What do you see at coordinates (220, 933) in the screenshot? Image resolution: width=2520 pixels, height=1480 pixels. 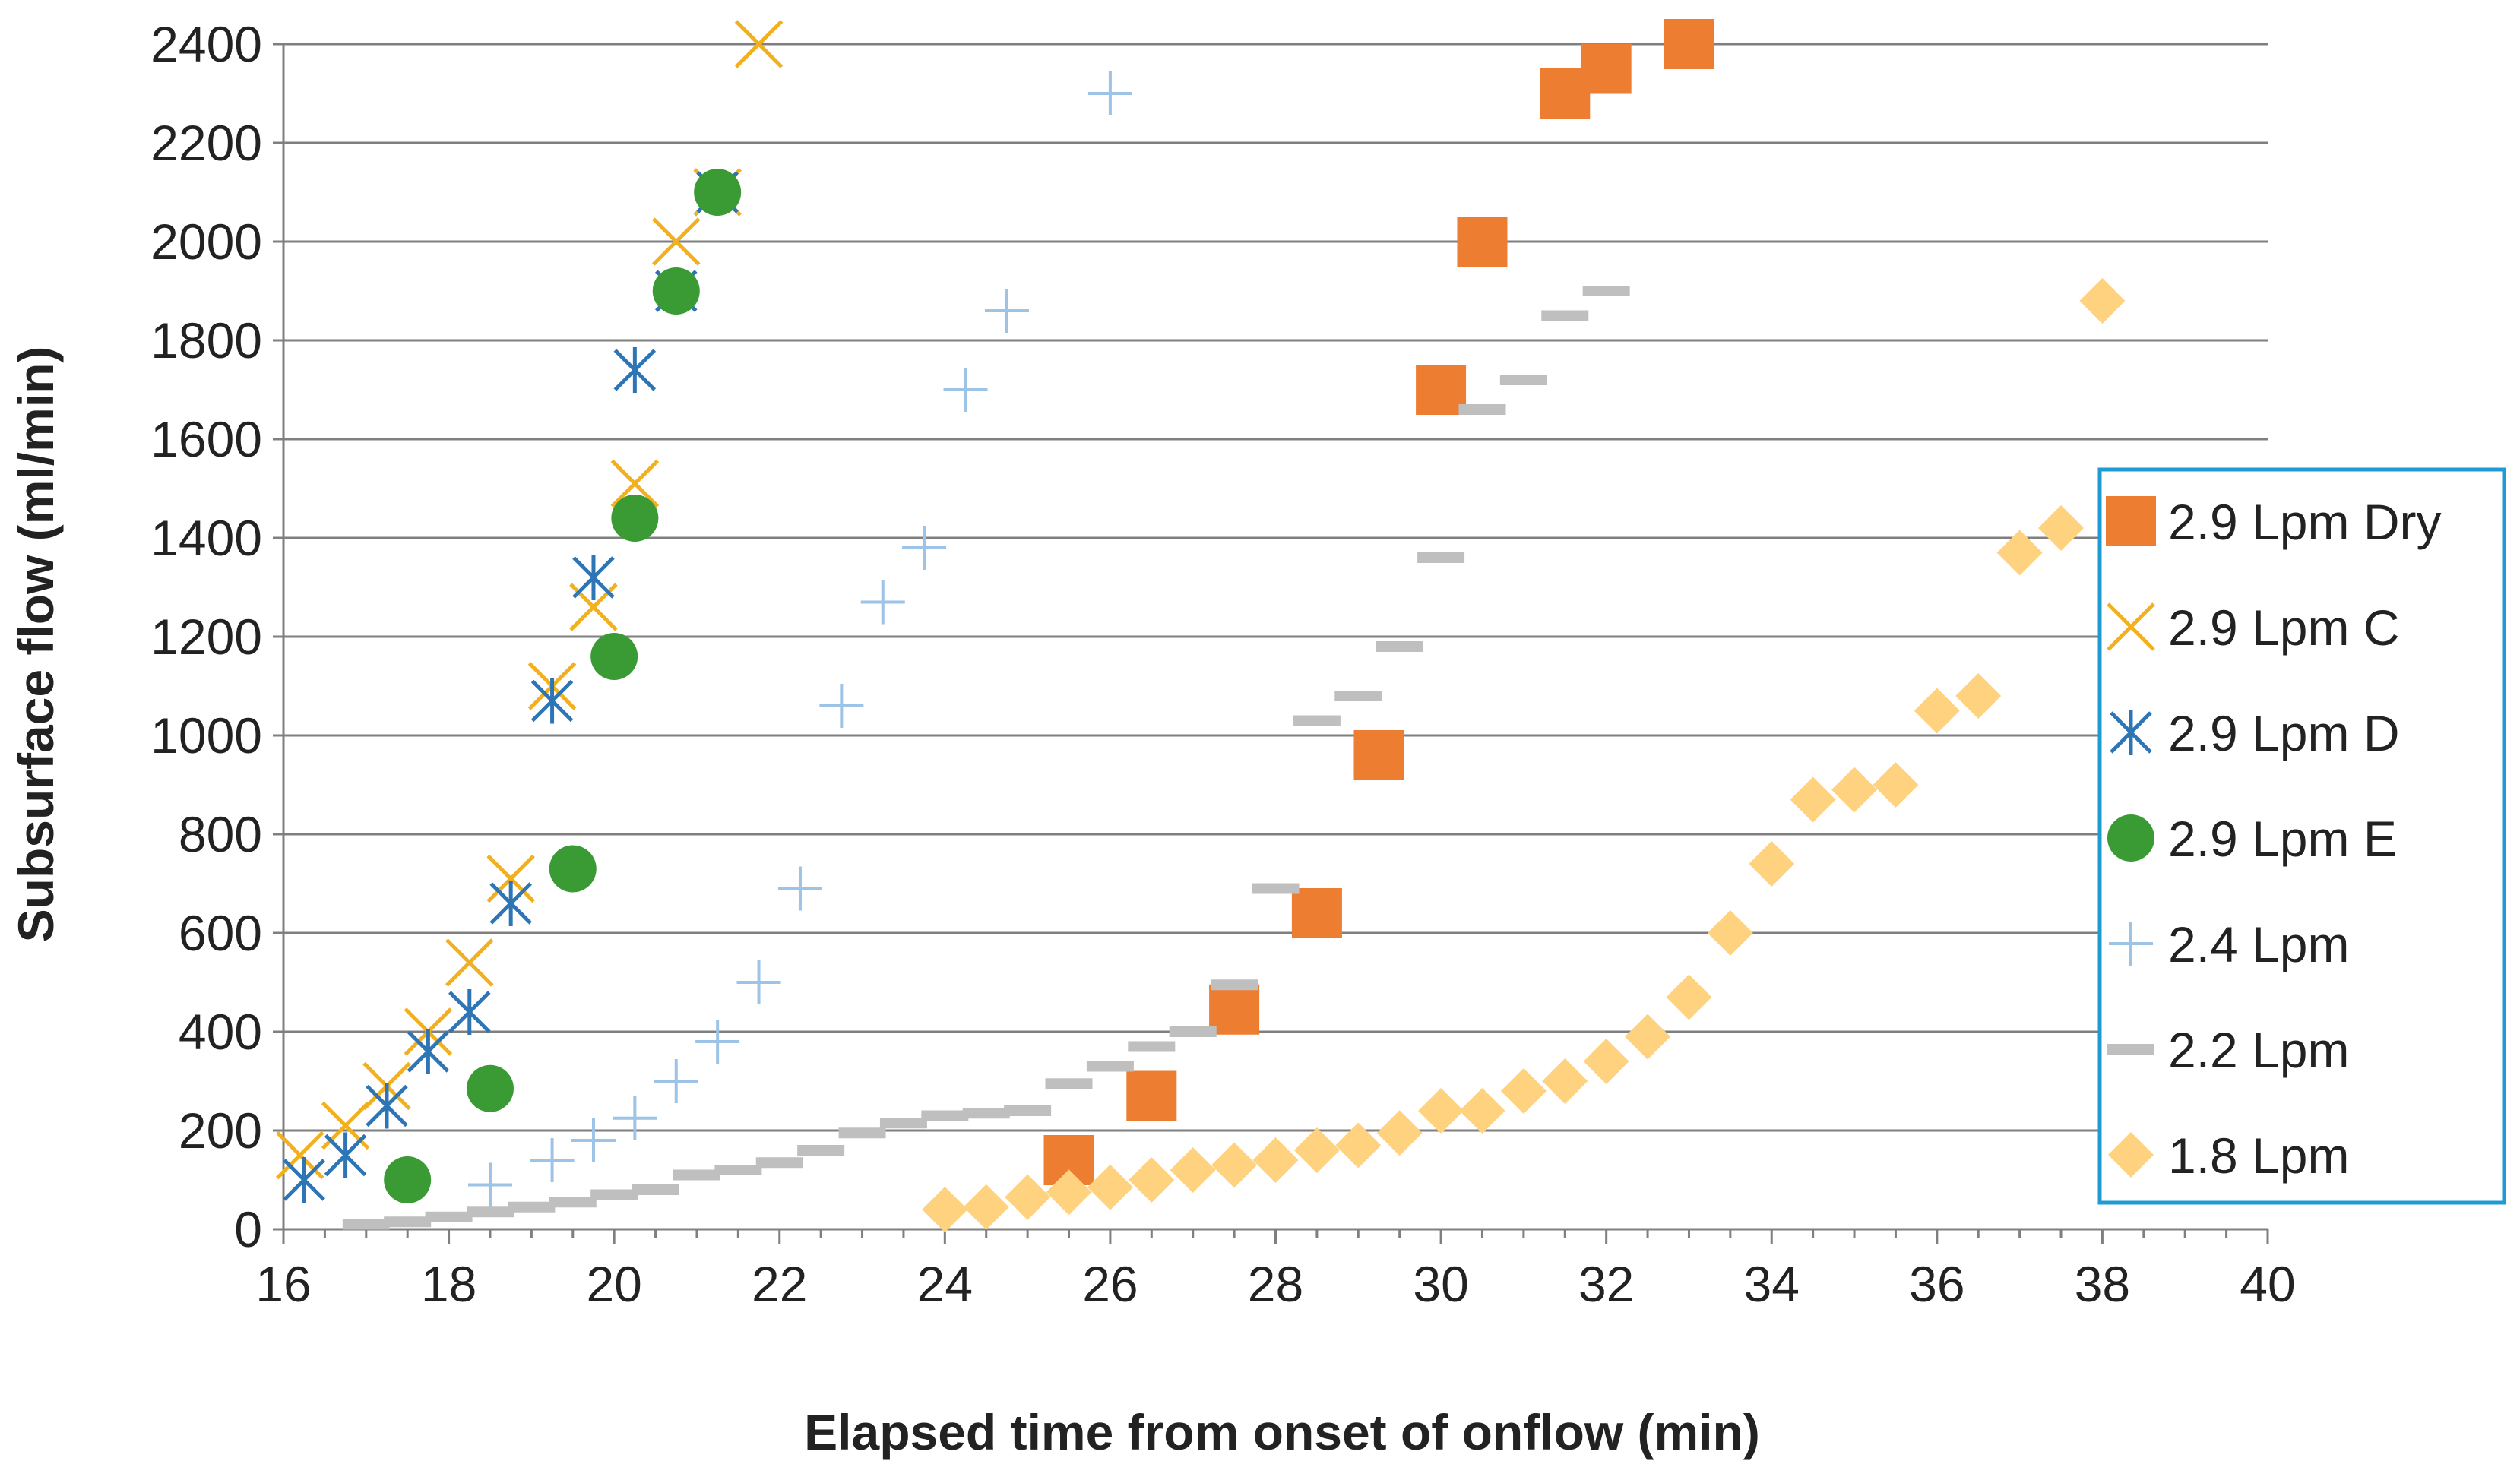 I see `y-tick-label: 600` at bounding box center [220, 933].